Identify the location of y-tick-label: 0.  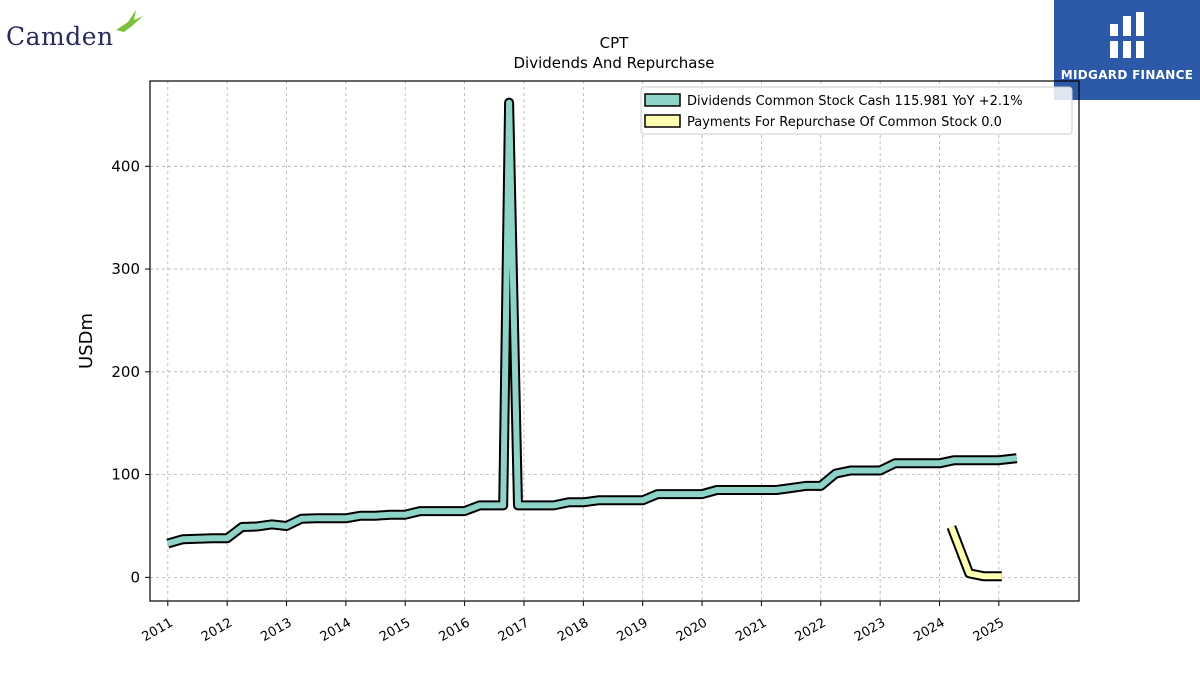
(135, 577).